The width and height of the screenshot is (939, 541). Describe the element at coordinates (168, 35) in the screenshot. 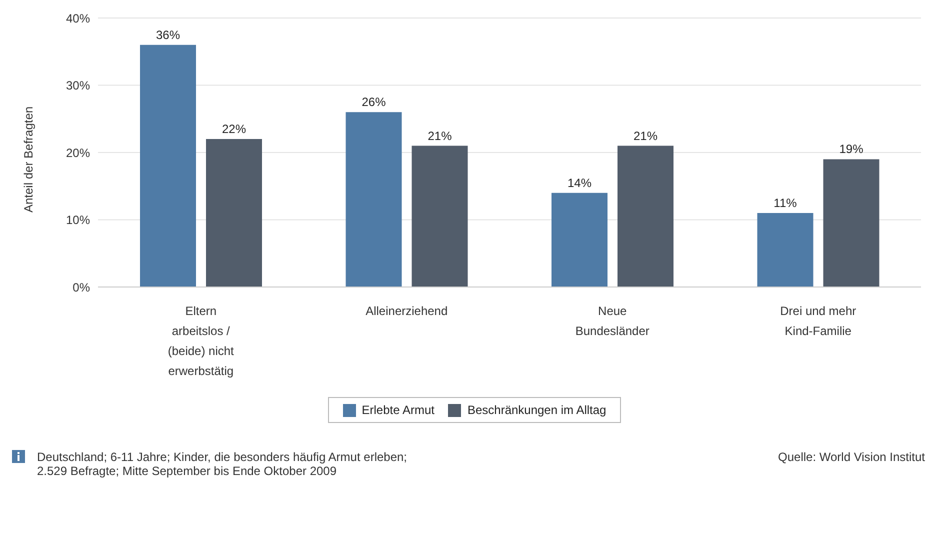

I see `text: 36%` at that location.